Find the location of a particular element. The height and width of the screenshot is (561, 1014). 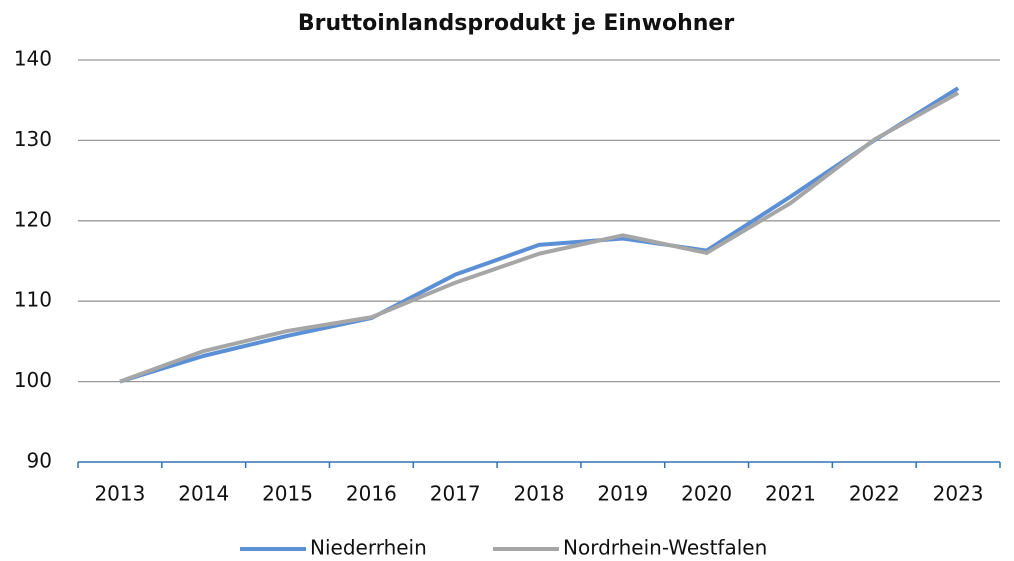

x-tick-label: 2020 is located at coordinates (706, 494).